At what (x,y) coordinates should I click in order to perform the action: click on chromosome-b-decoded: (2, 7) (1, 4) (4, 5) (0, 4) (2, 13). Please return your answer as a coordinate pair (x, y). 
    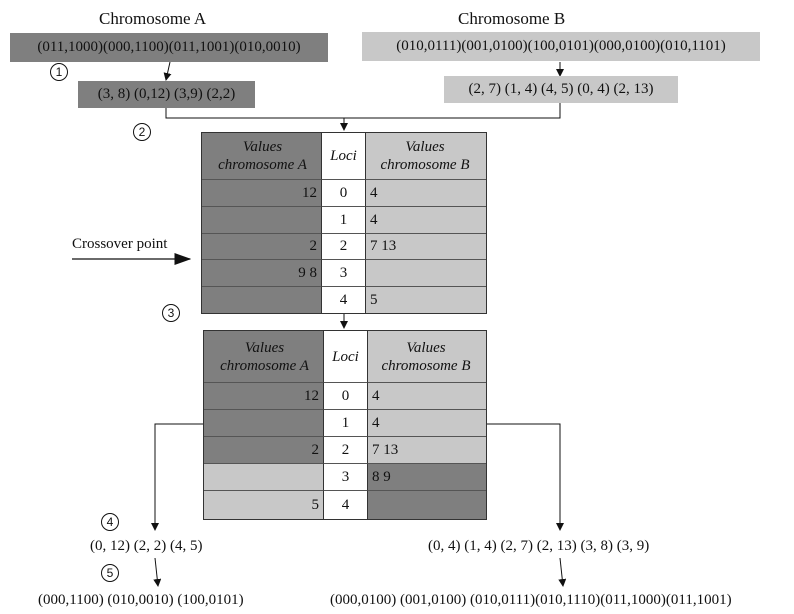
    Looking at the image, I should click on (561, 89).